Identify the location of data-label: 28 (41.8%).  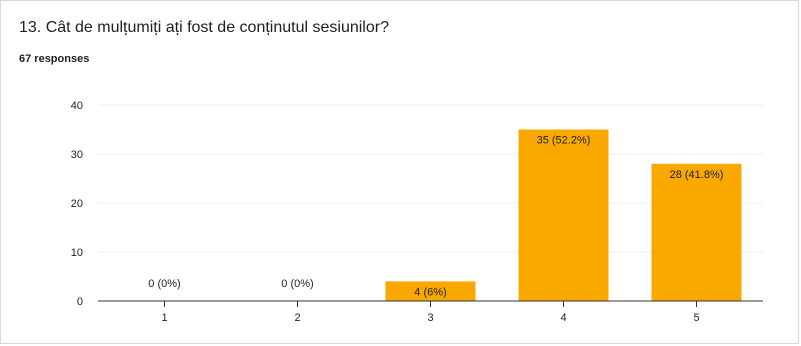
(697, 175).